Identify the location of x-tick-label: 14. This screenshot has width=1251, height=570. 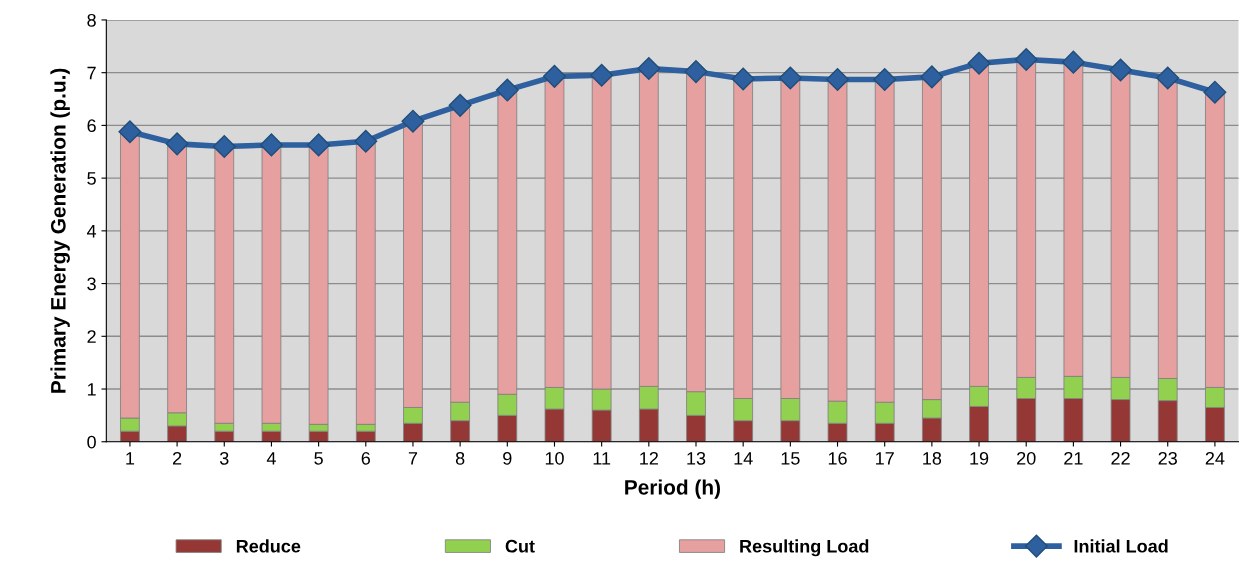
(743, 458).